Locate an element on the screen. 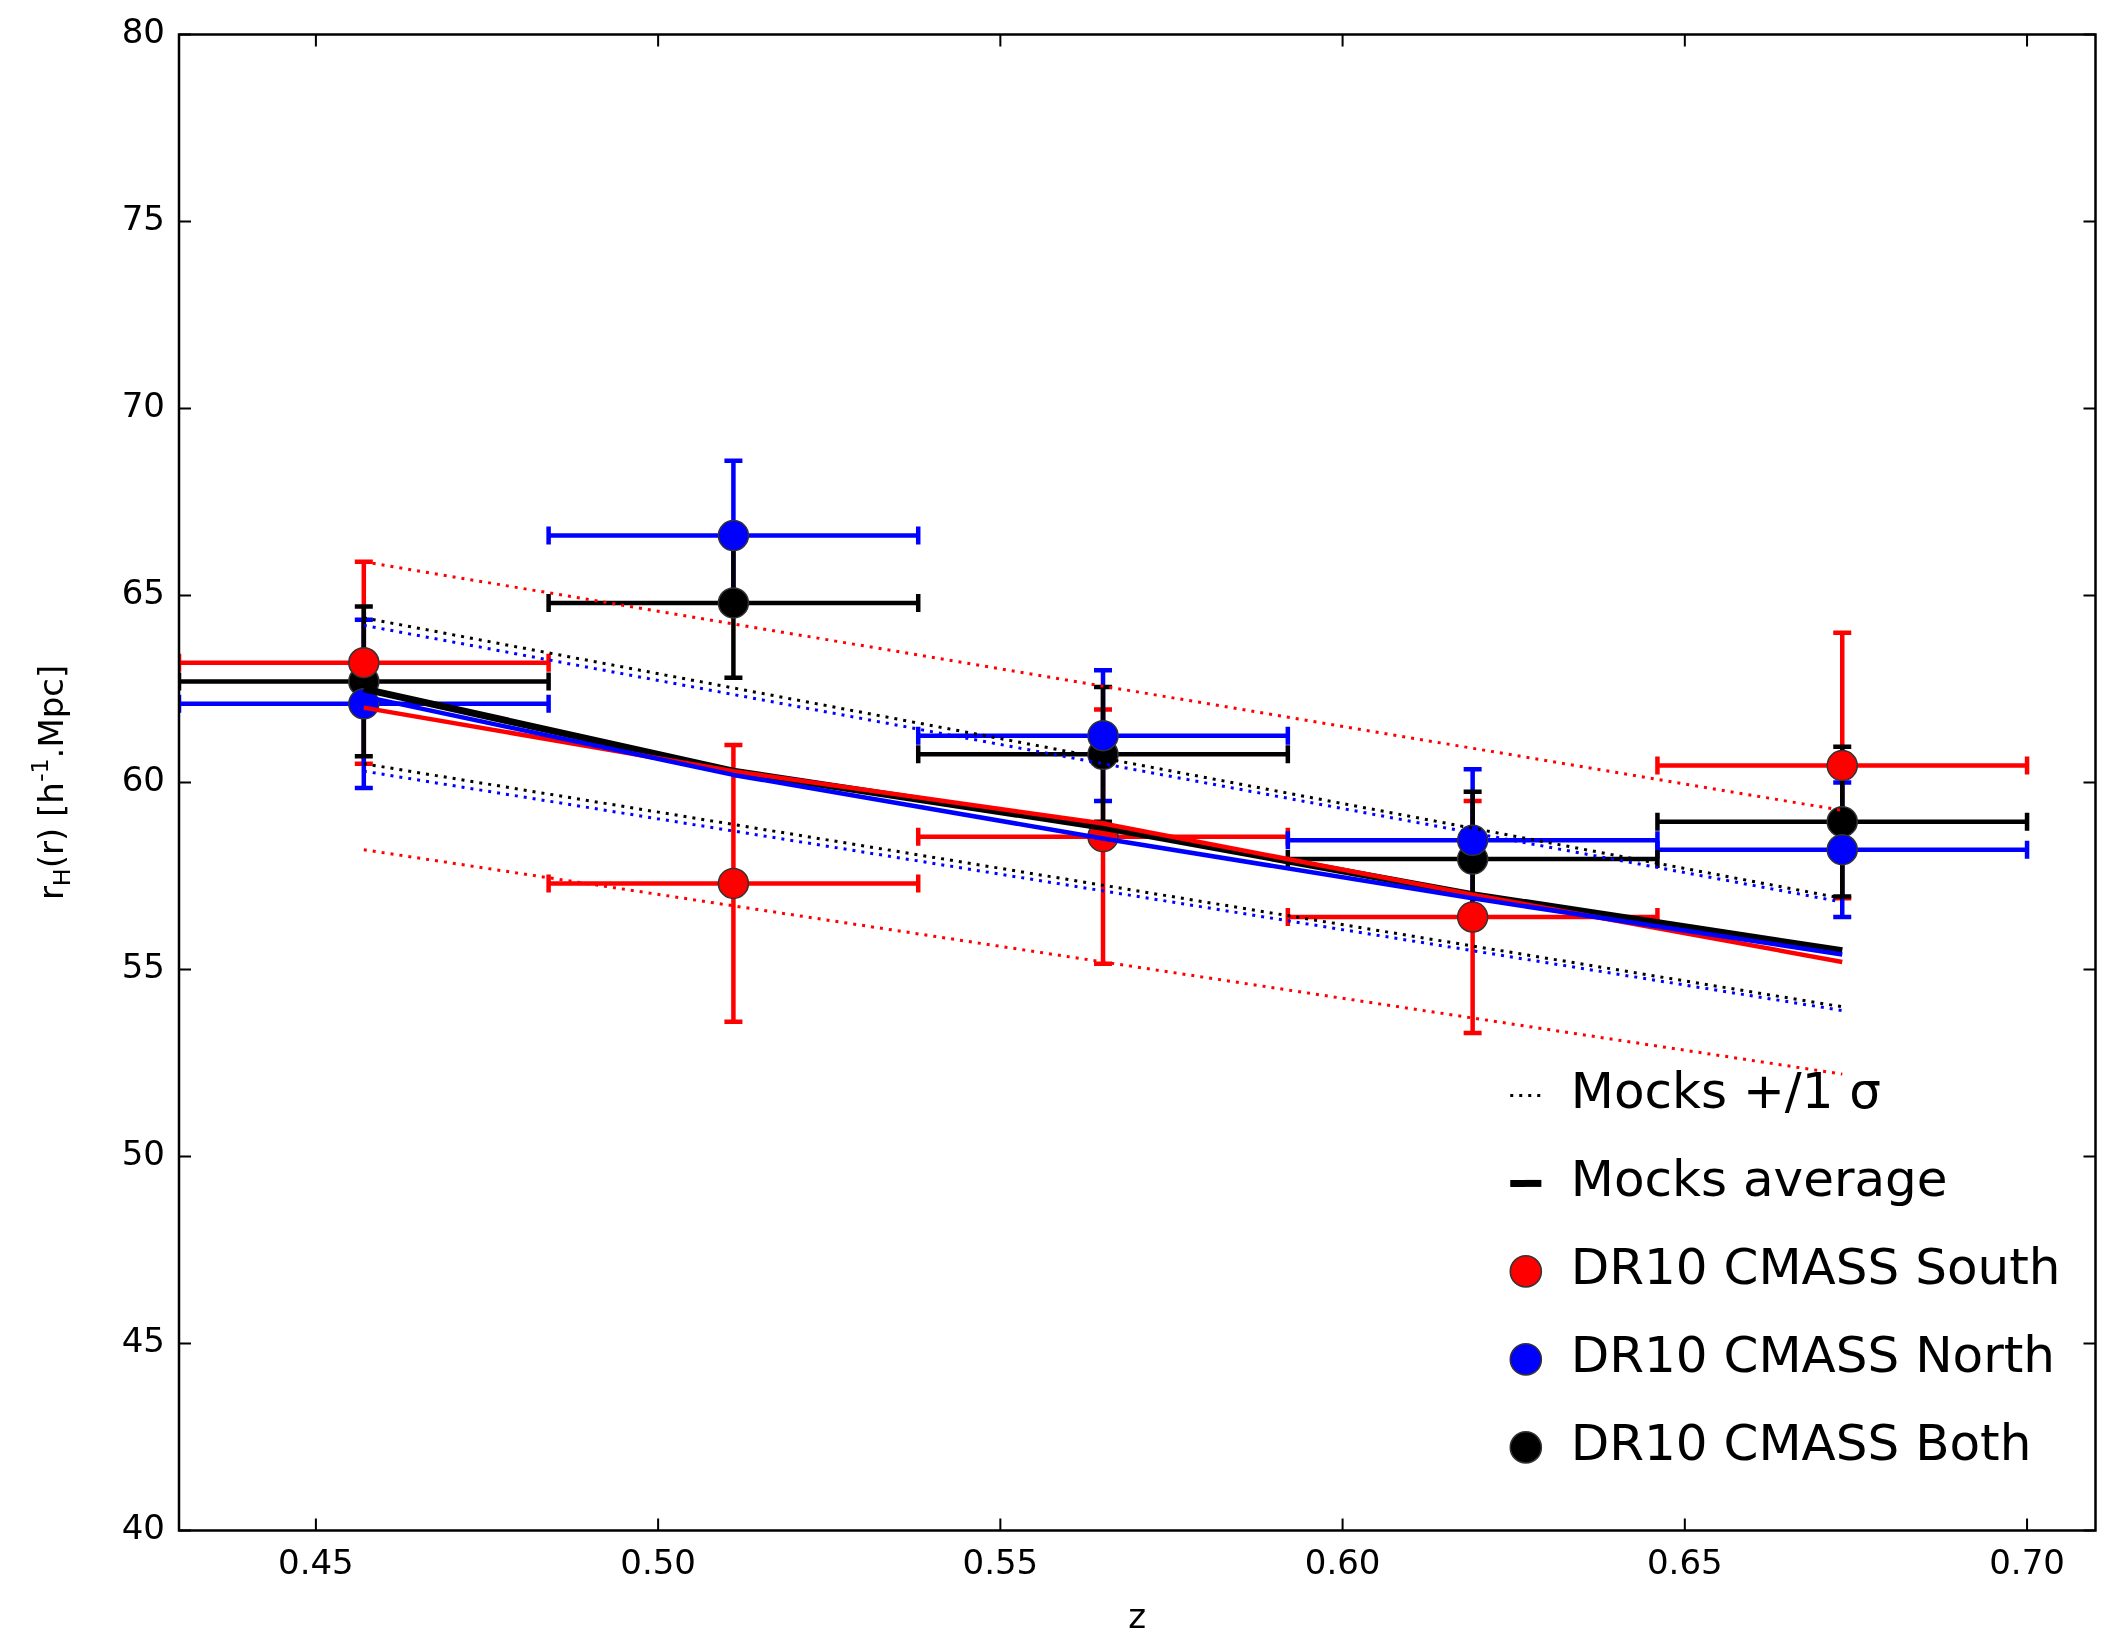 This screenshot has height=1648, width=2112. y-tick-label: 40 is located at coordinates (143, 1527).